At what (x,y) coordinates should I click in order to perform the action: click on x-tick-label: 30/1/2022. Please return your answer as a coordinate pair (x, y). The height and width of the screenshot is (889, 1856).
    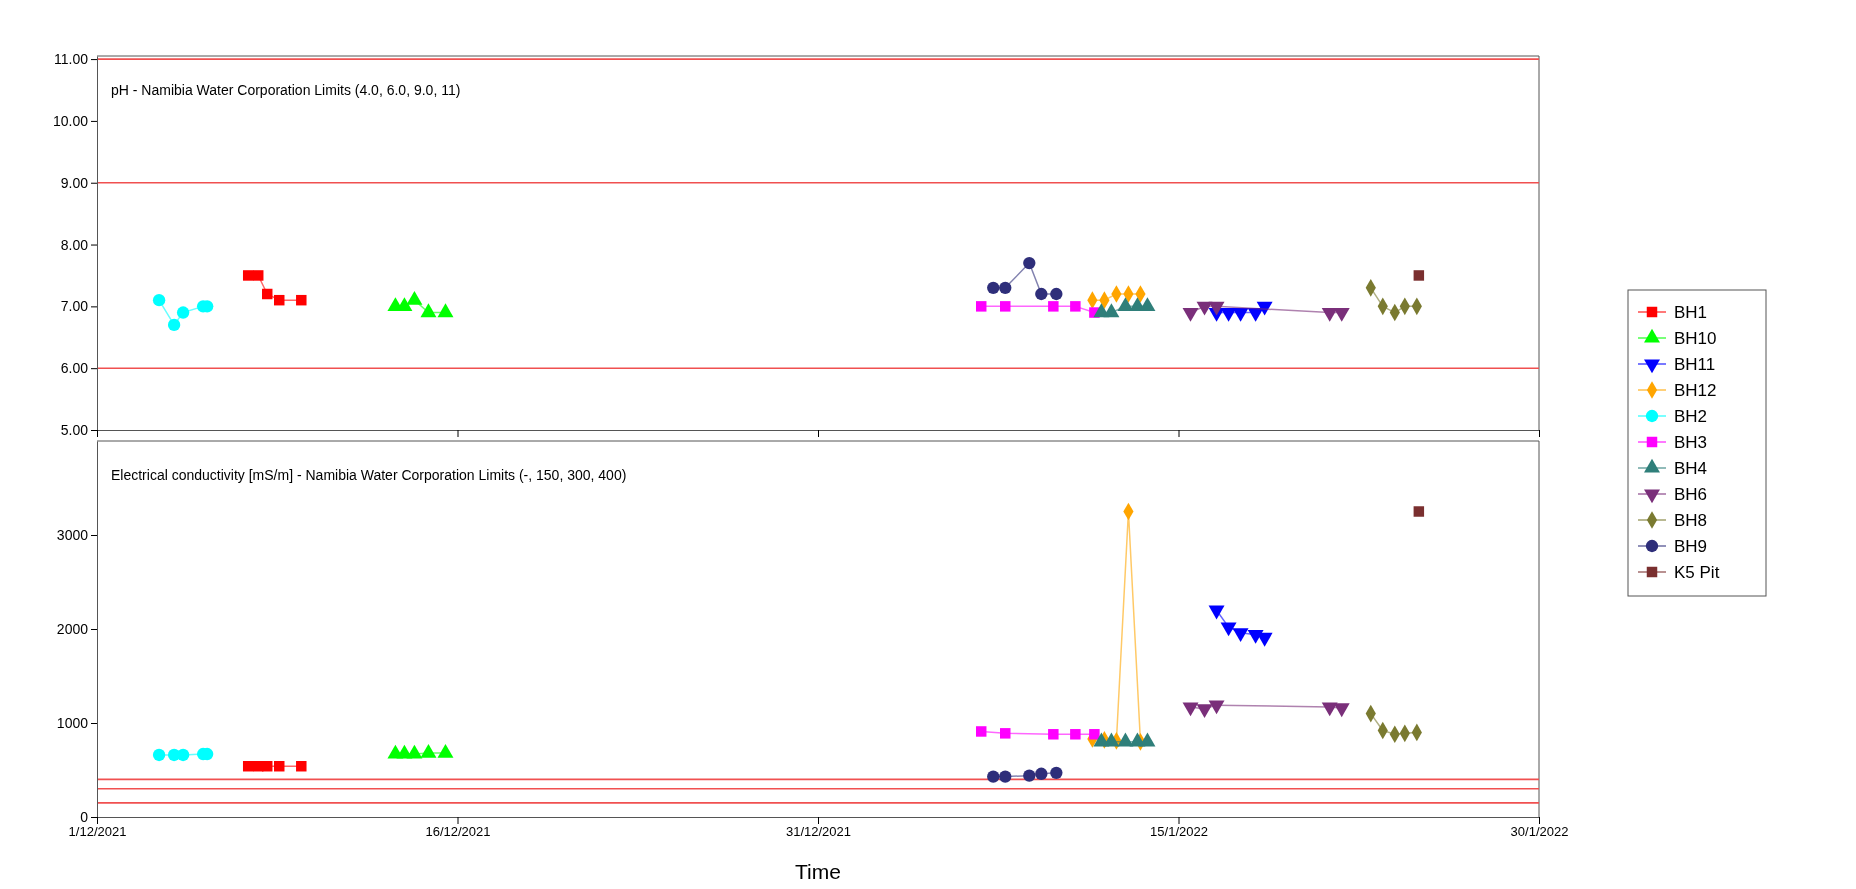
    Looking at the image, I should click on (1539, 832).